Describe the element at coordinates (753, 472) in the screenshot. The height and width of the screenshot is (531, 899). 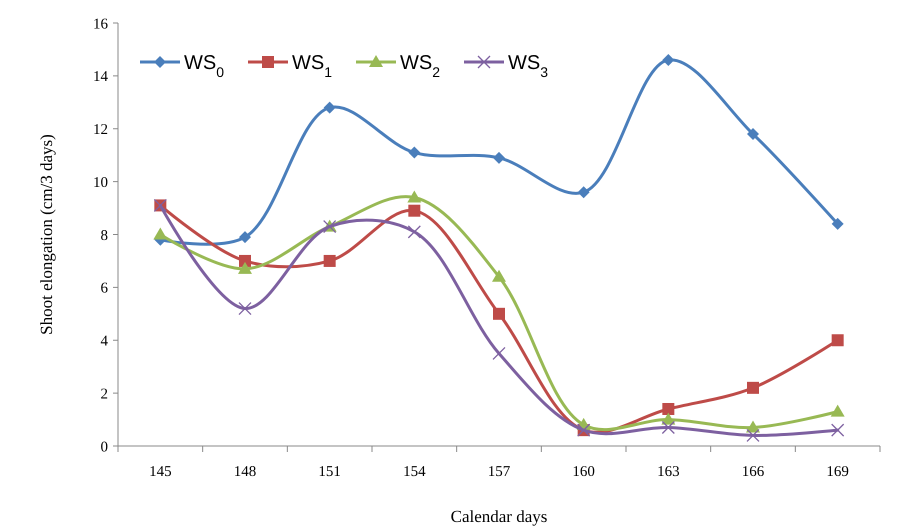
I see `x-tick-label: 166` at that location.